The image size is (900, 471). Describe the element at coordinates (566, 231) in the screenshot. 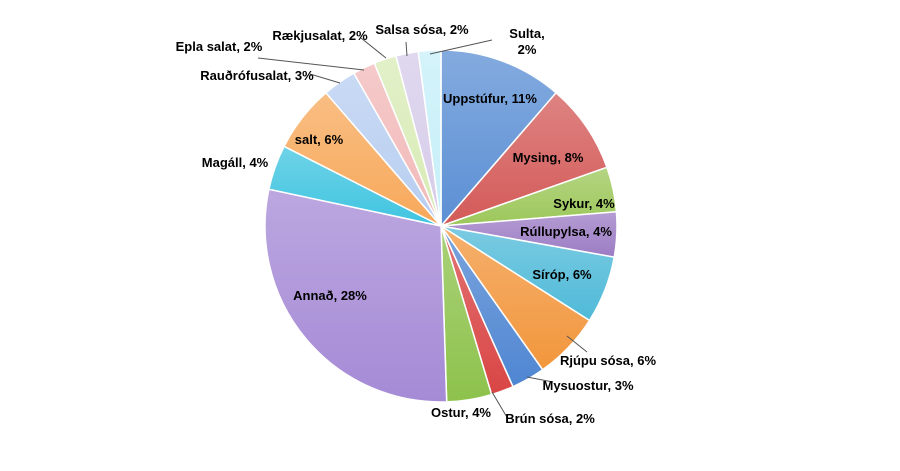

I see `slice-label: Rúllupylsa, 4%` at that location.